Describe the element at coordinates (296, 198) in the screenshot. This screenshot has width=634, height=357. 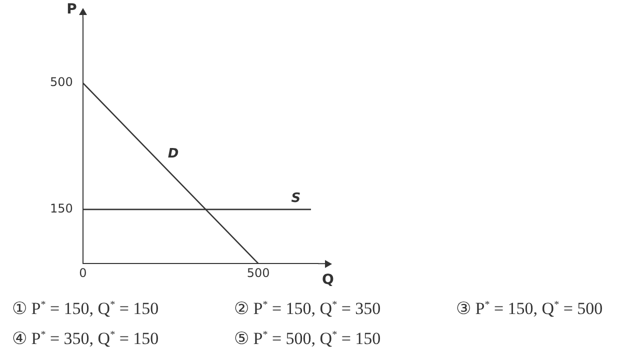
I see `series-label: S` at that location.